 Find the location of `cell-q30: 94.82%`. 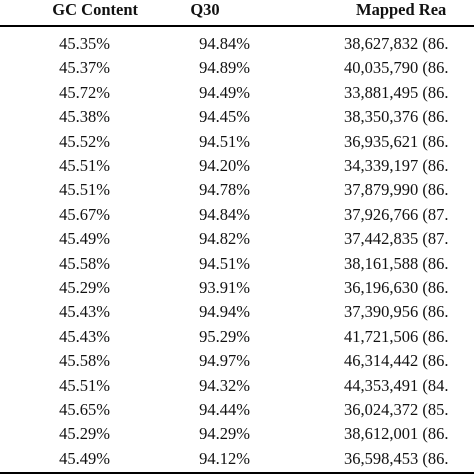

cell-q30: 94.82% is located at coordinates (224, 239).